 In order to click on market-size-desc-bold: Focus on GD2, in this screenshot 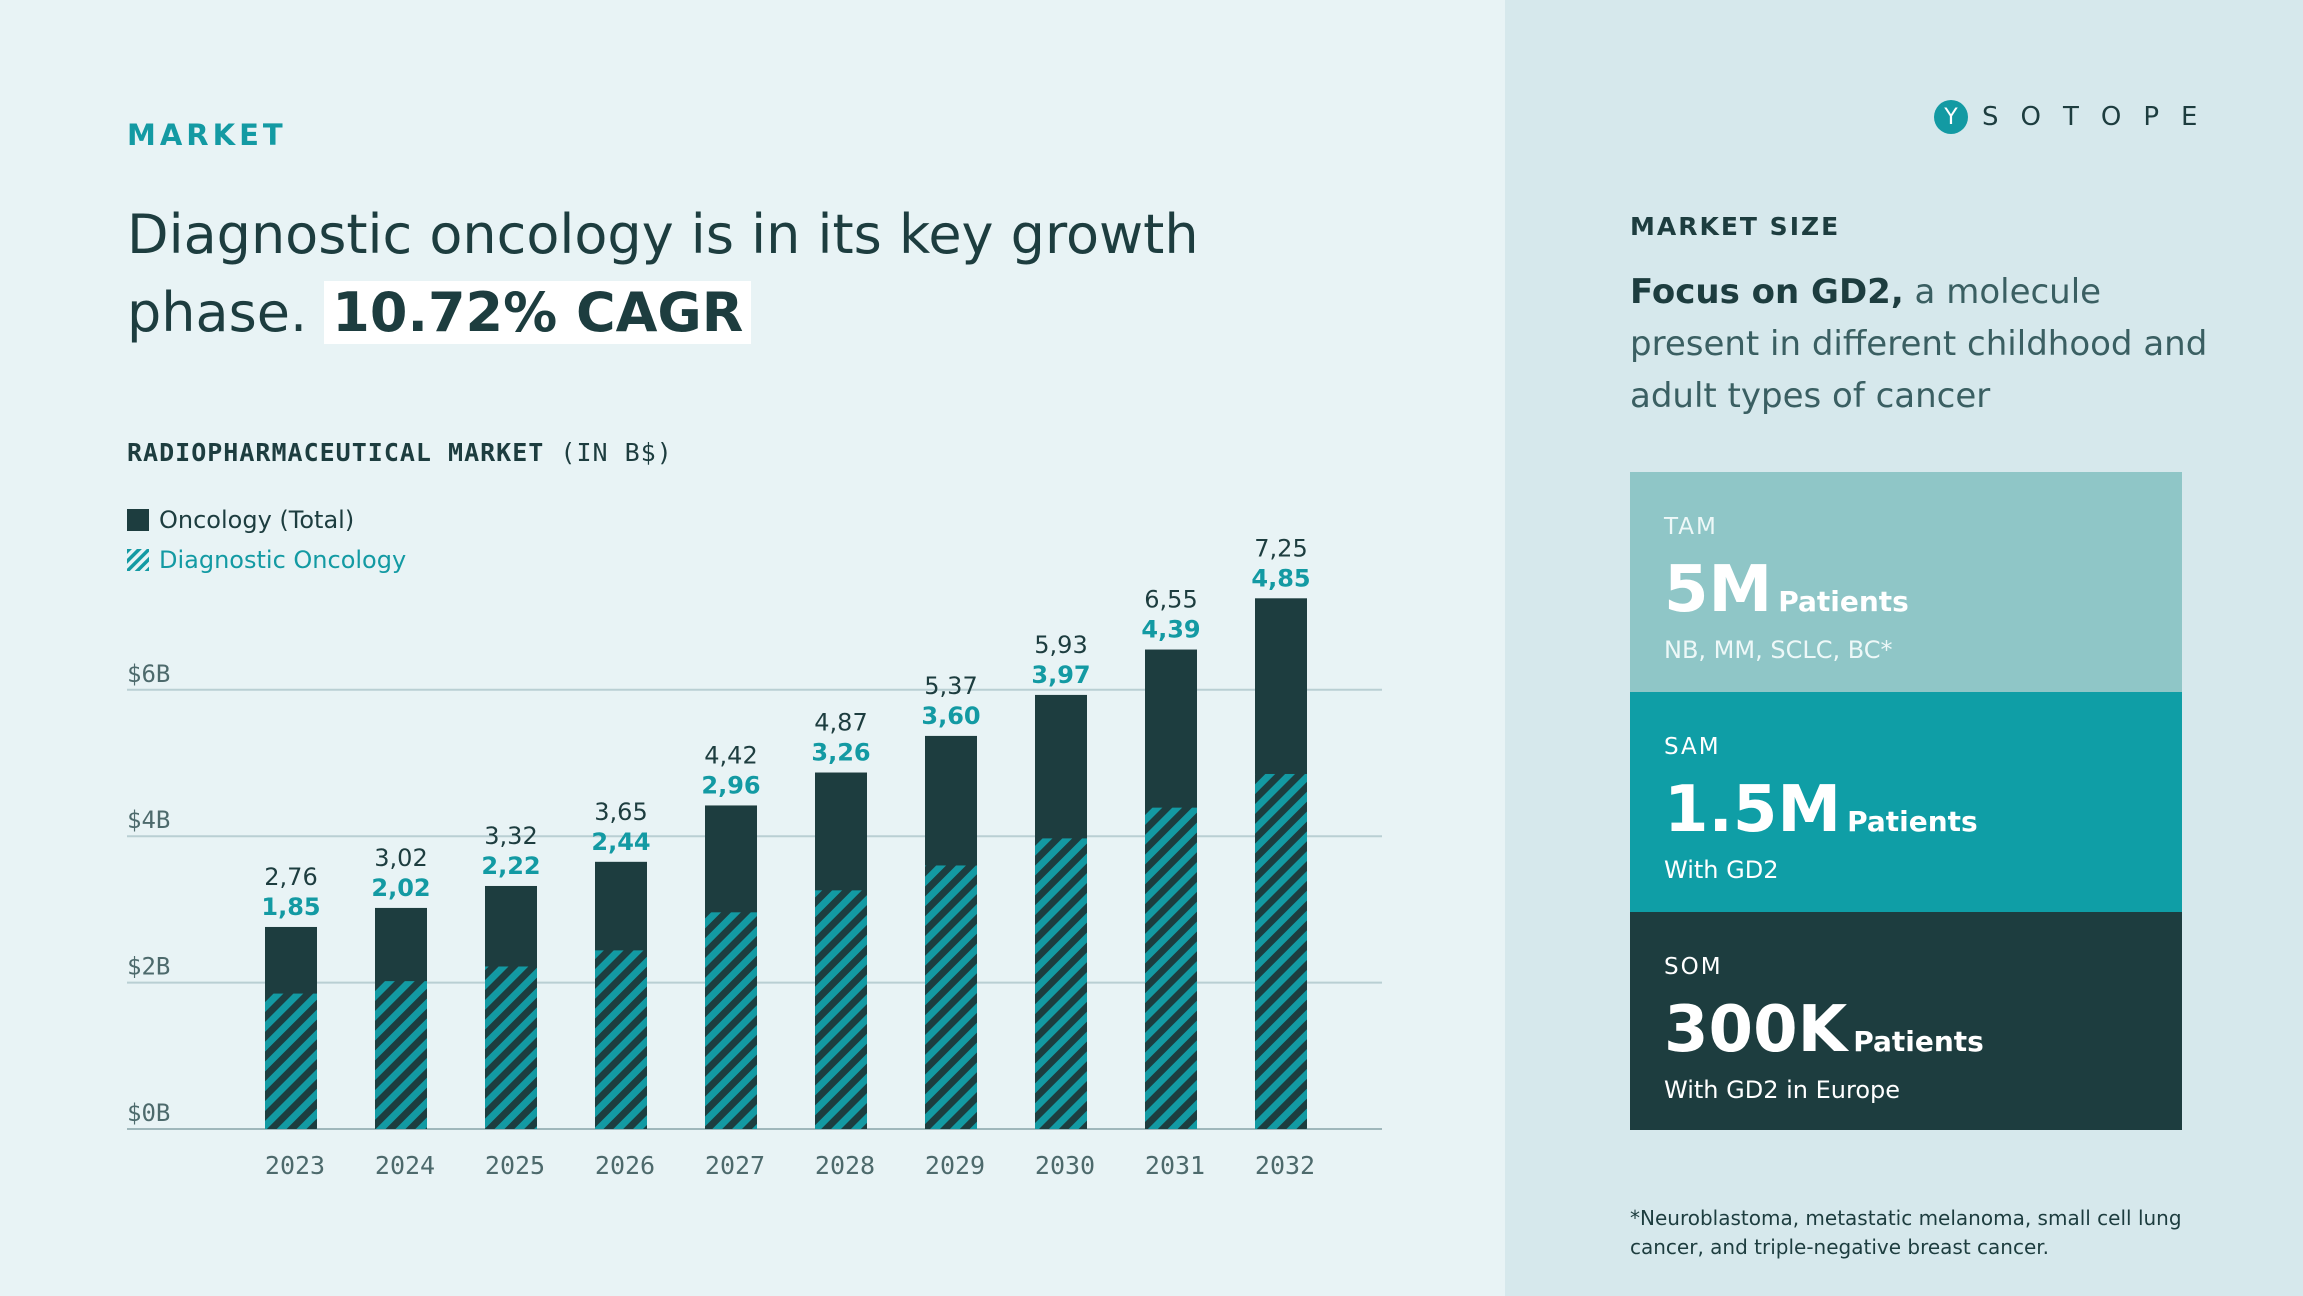, I will do `click(1767, 292)`.